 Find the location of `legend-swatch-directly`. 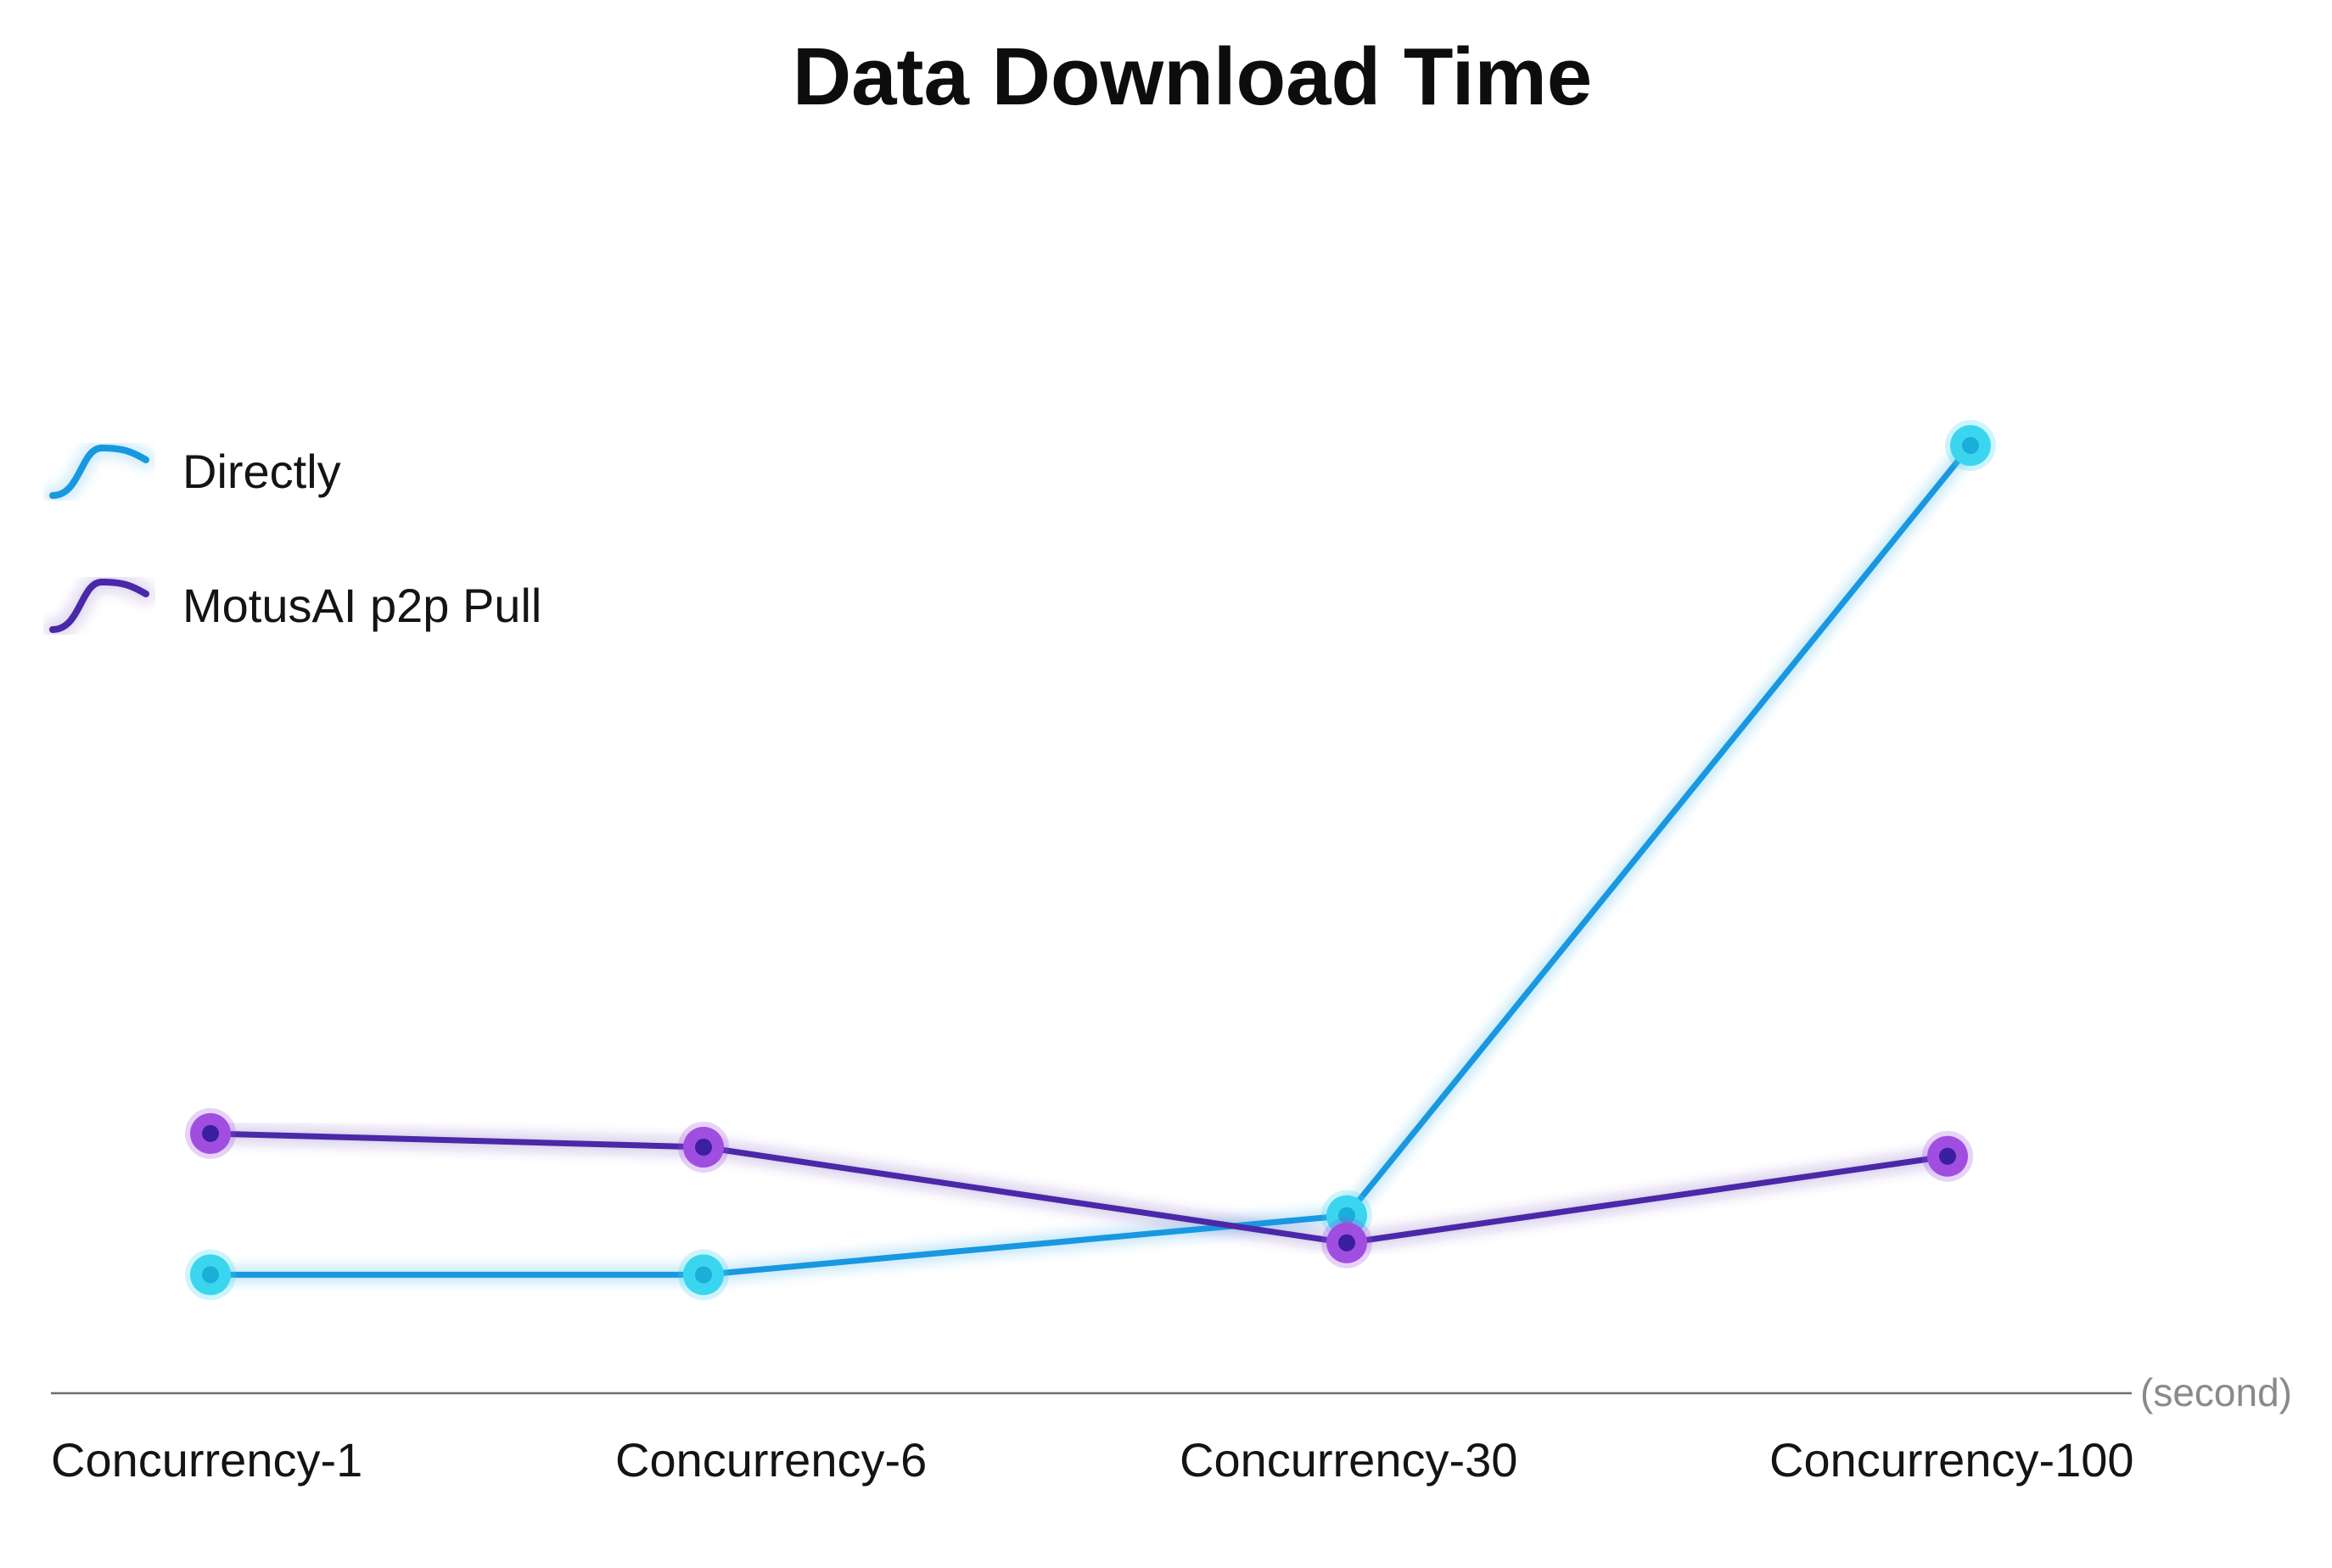

legend-swatch-directly is located at coordinates (99, 471).